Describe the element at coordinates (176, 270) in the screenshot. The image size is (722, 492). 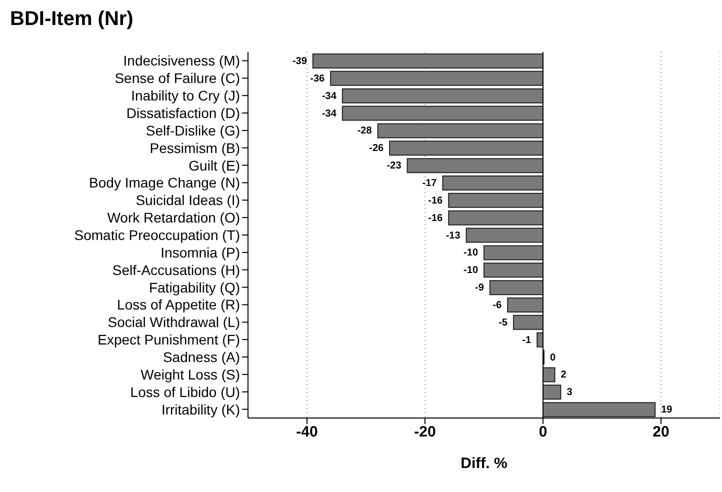
I see `y-tick-label: Self-Accusations (H)` at that location.